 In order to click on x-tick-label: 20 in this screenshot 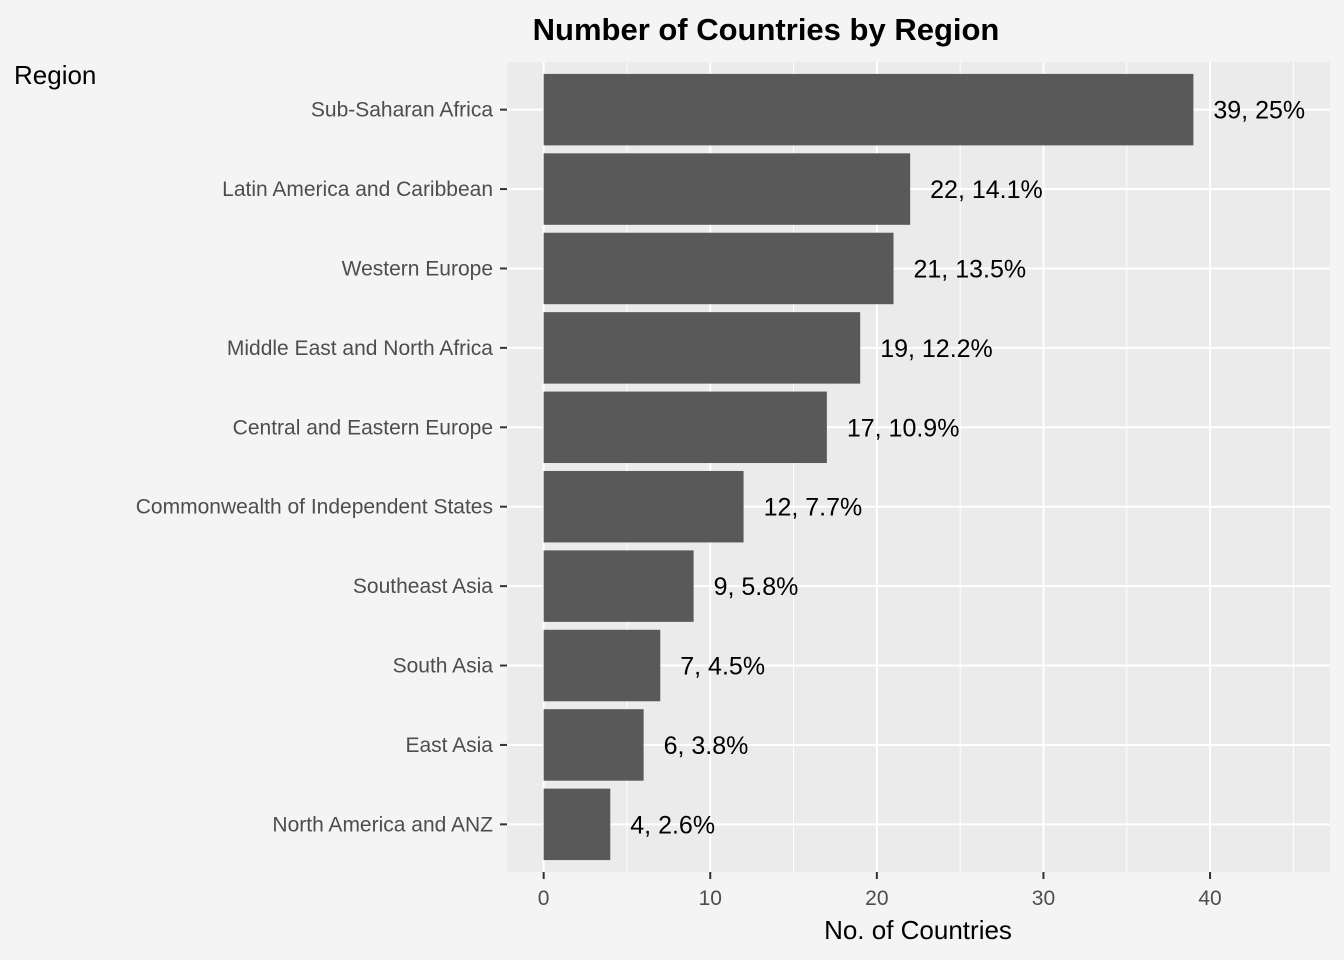, I will do `click(876, 898)`.